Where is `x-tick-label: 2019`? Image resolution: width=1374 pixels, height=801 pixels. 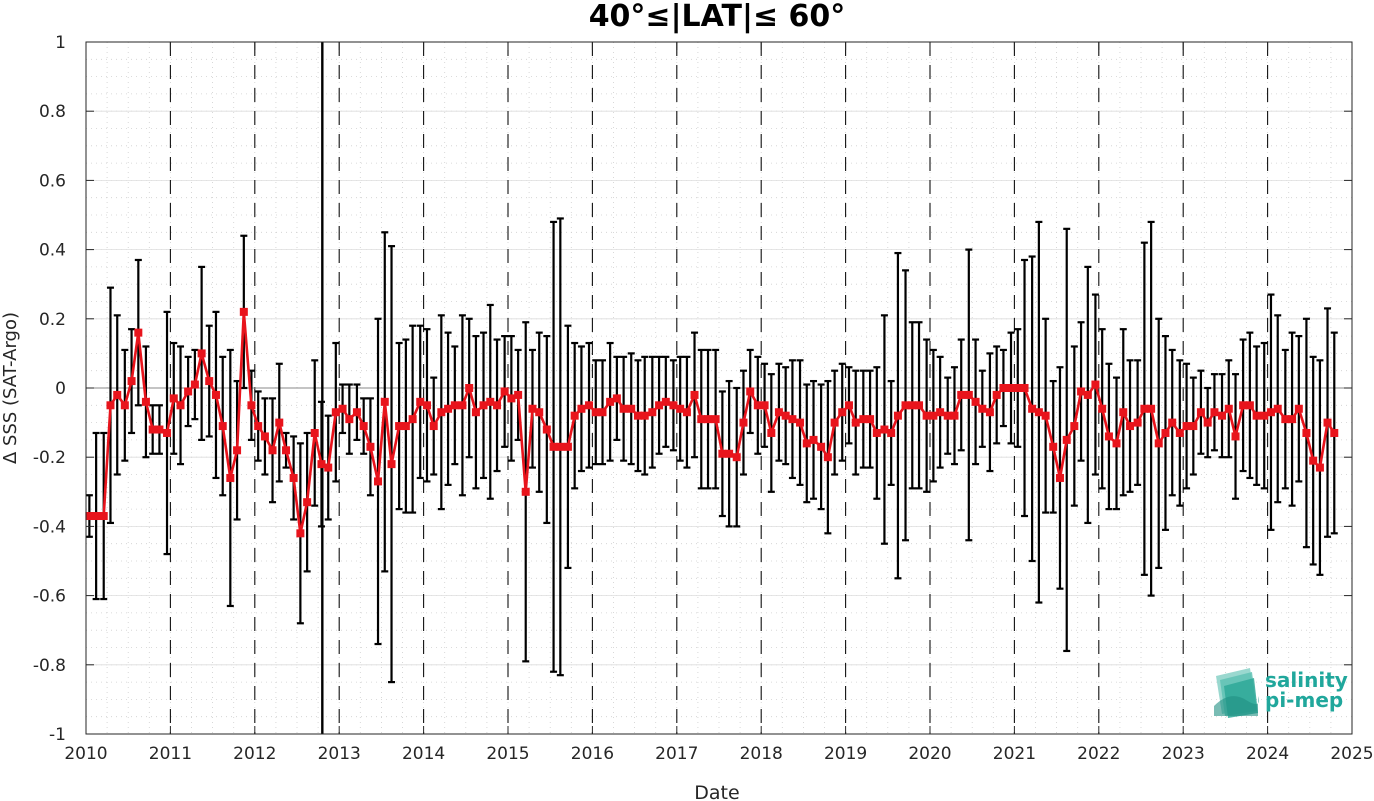
x-tick-label: 2019 is located at coordinates (845, 754).